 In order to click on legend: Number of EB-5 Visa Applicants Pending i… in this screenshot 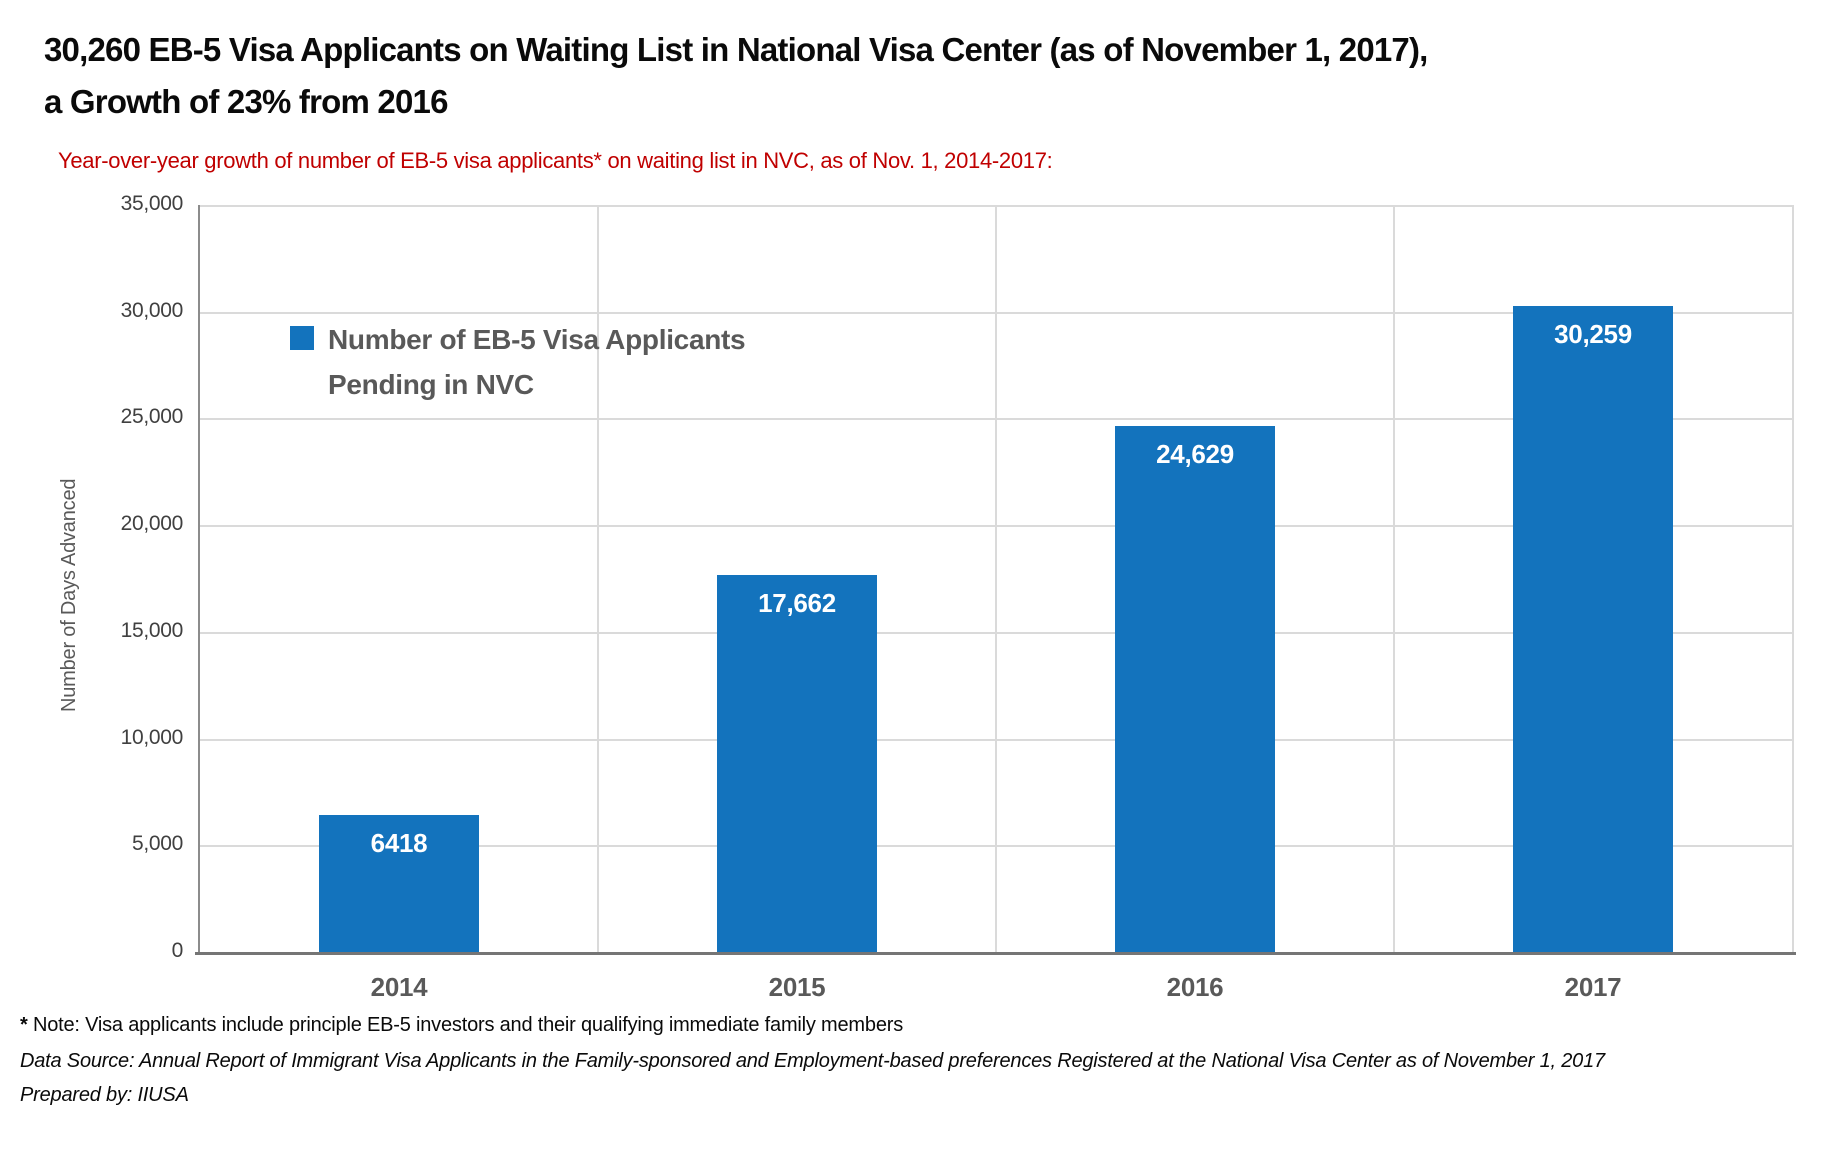, I will do `click(518, 362)`.